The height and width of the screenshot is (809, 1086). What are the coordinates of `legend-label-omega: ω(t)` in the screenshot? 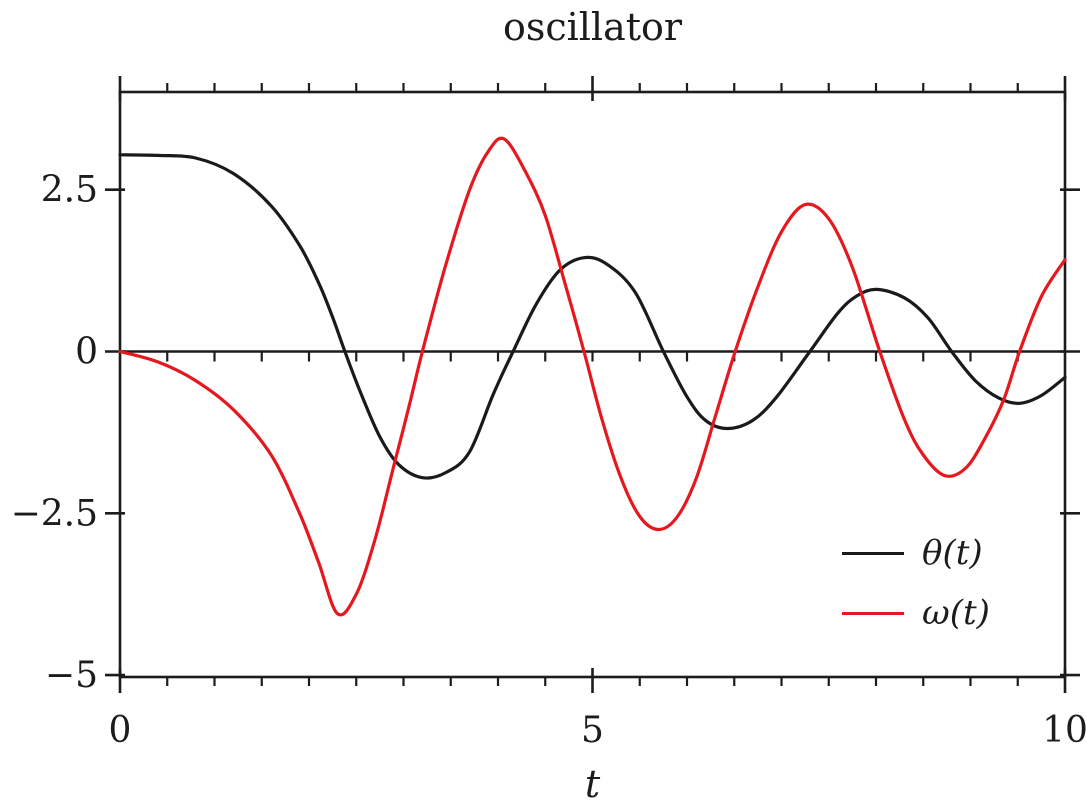 It's located at (956, 613).